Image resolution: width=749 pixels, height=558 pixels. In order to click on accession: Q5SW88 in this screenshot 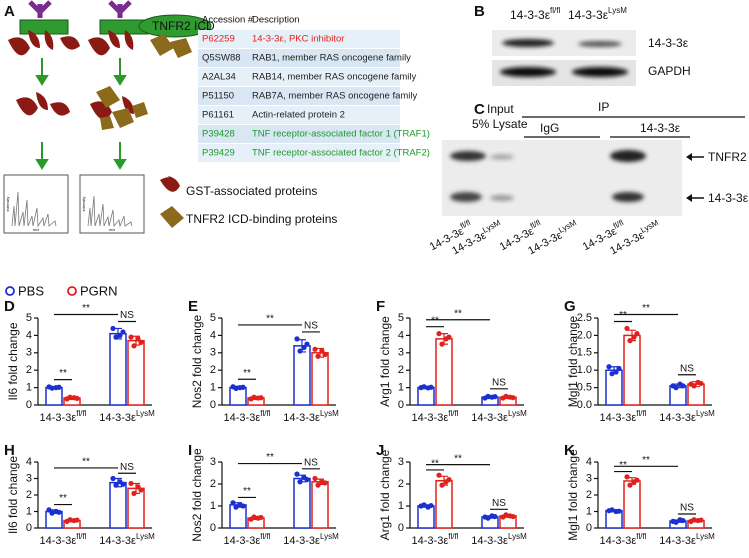, I will do `click(221, 58)`.